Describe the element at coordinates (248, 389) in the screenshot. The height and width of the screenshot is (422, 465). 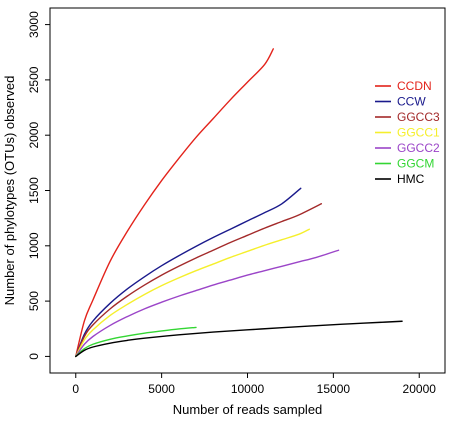
I see `x-tick-label: 10000` at that location.